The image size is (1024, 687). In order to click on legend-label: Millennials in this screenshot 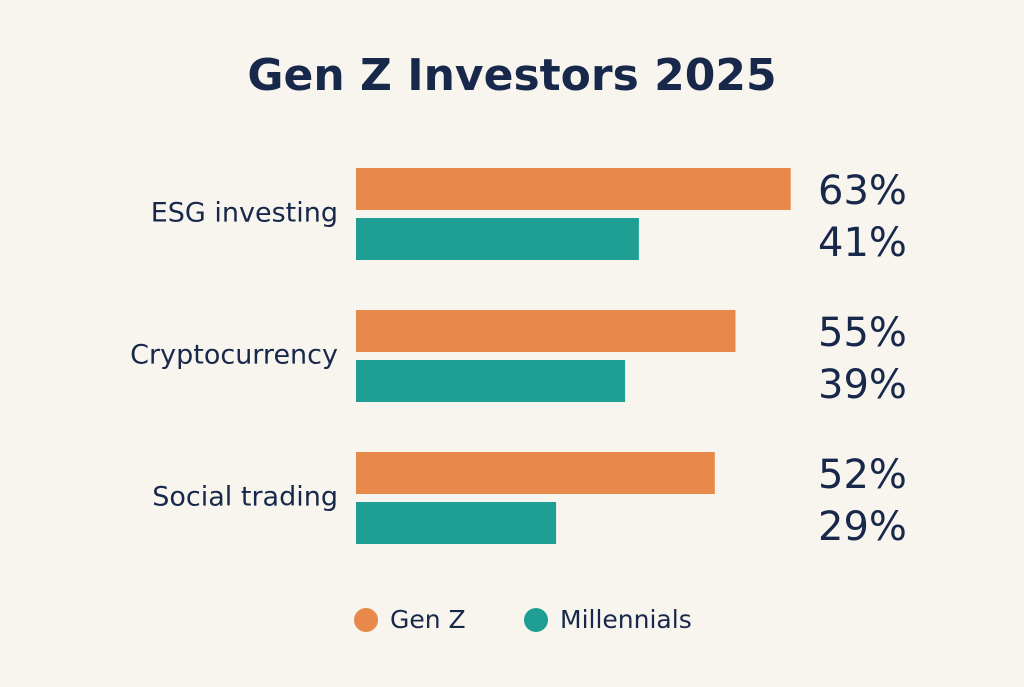, I will do `click(626, 619)`.